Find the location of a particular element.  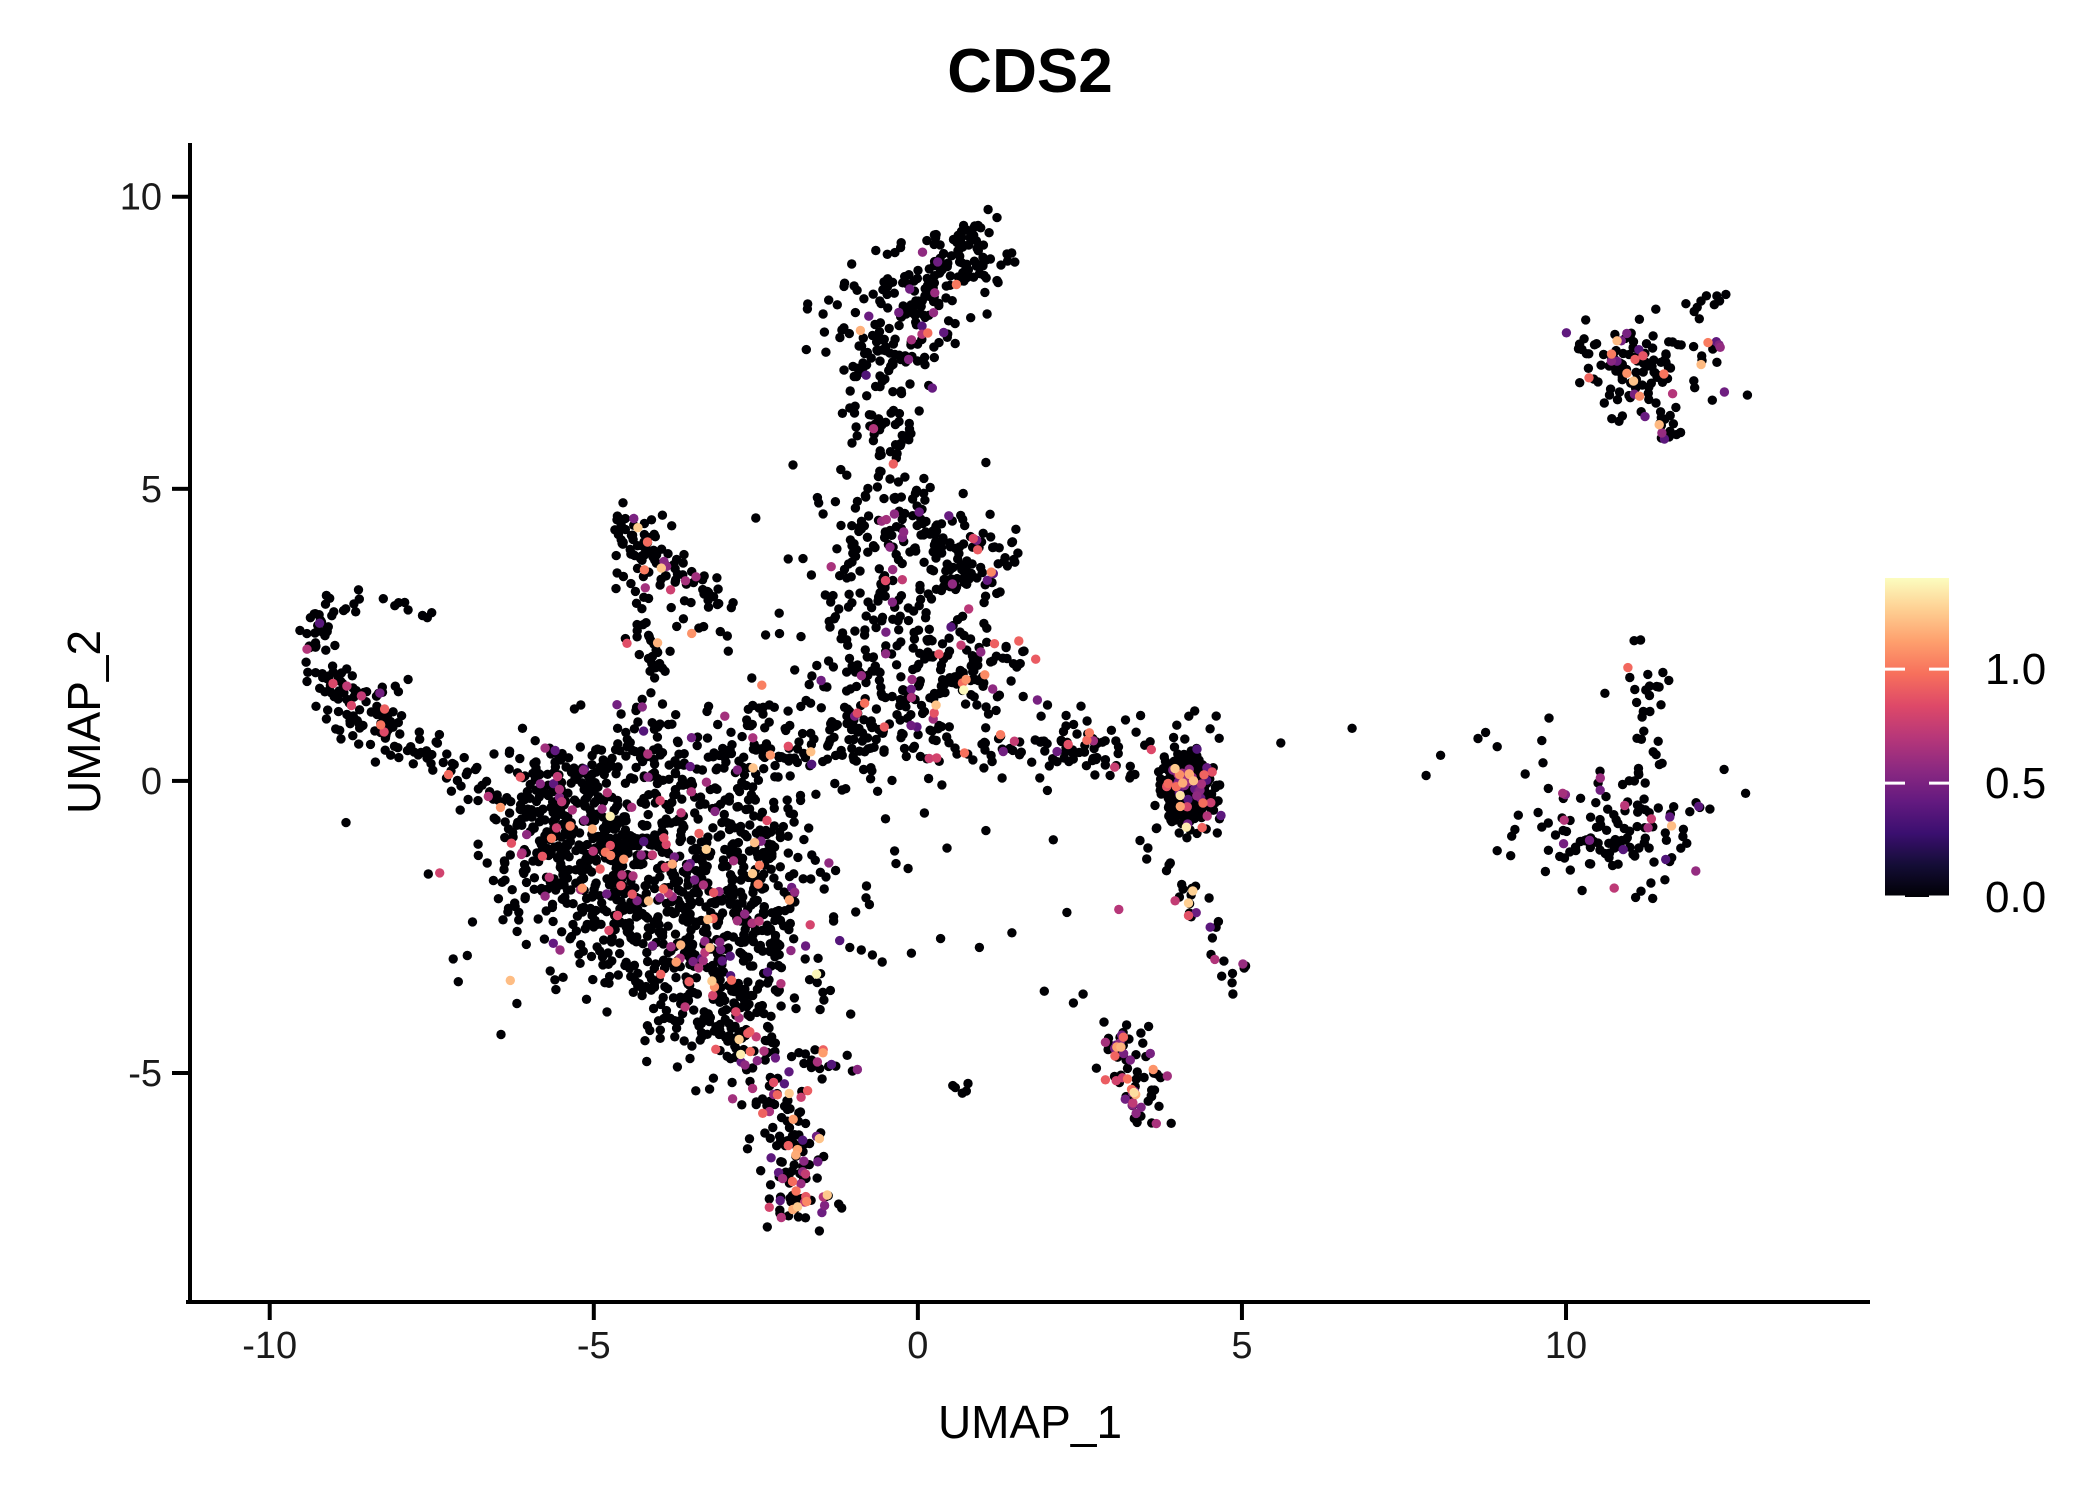

colorbar-legend: 1.0 0.5 0.0 is located at coordinates (1965, 750).